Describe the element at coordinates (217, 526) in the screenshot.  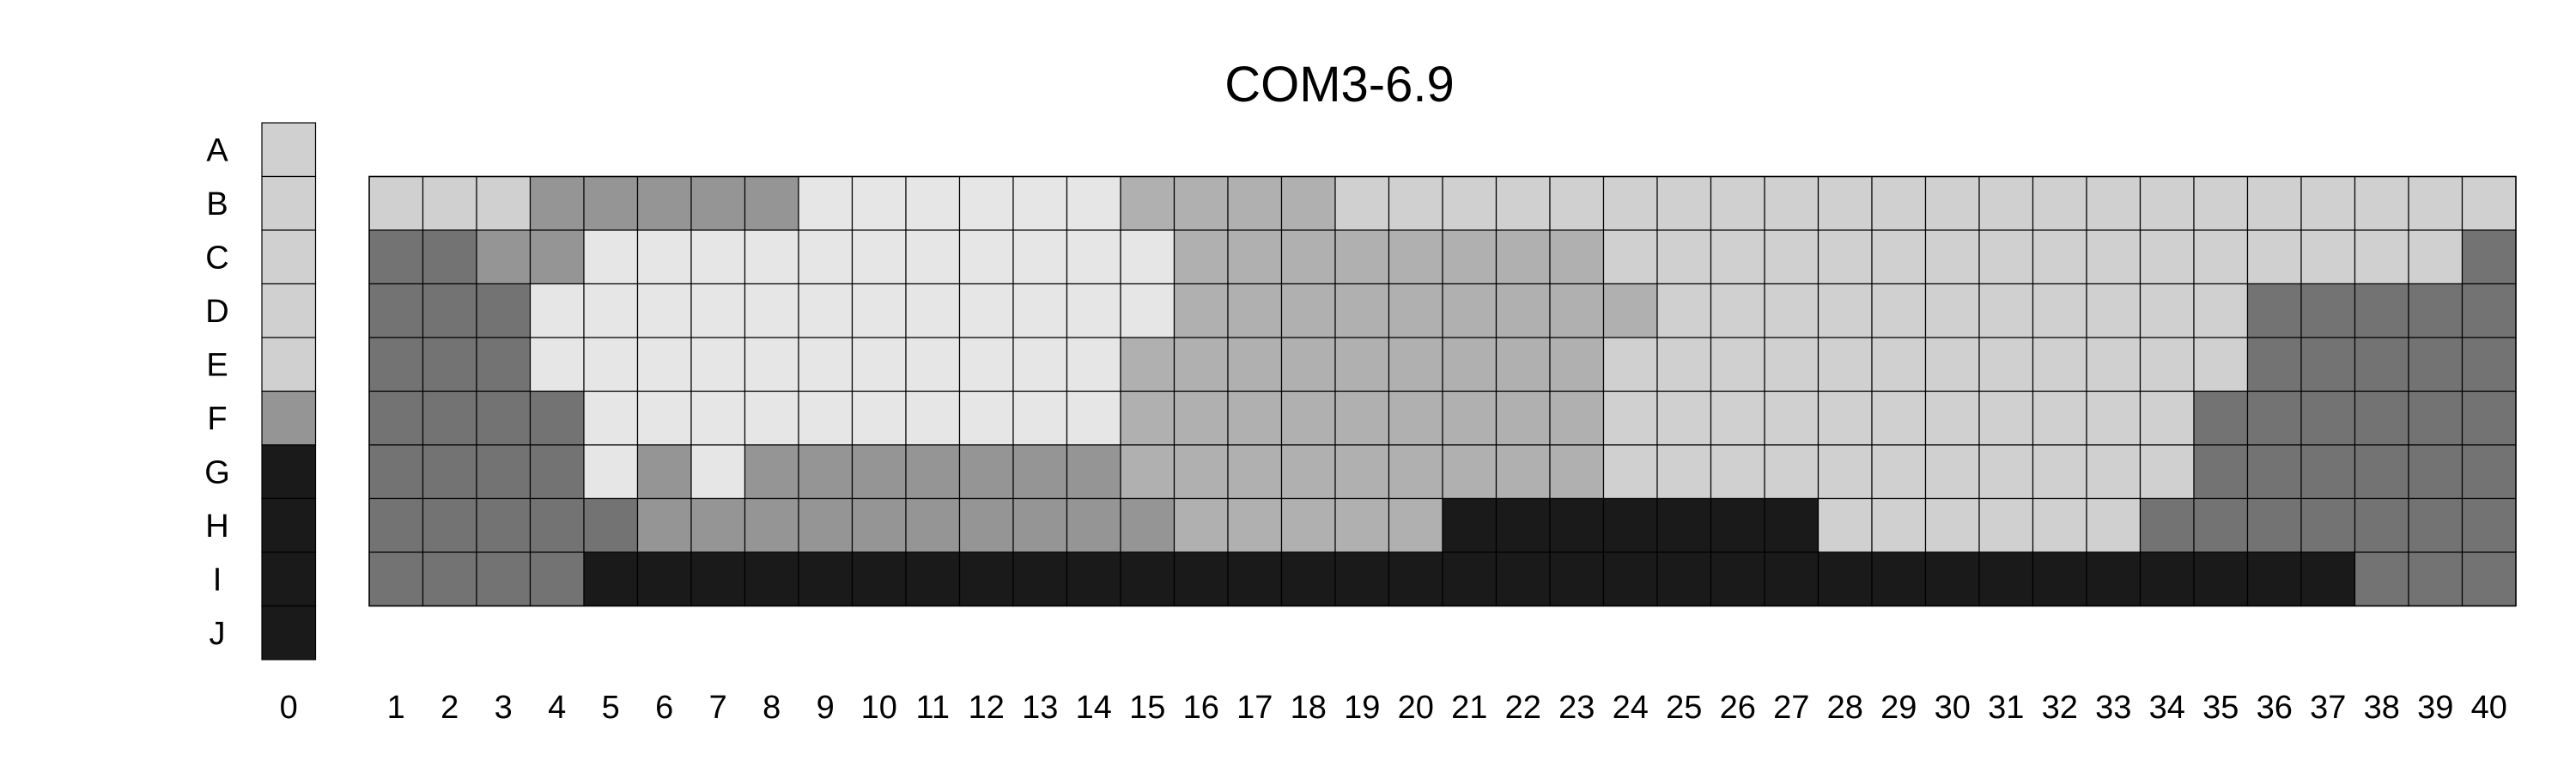
I see `row-label-h: H` at that location.